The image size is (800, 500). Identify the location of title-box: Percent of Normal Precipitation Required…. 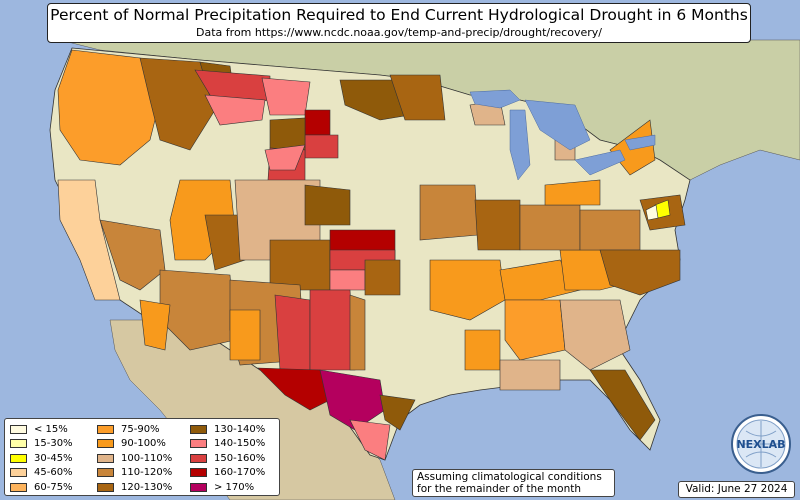
(399, 23).